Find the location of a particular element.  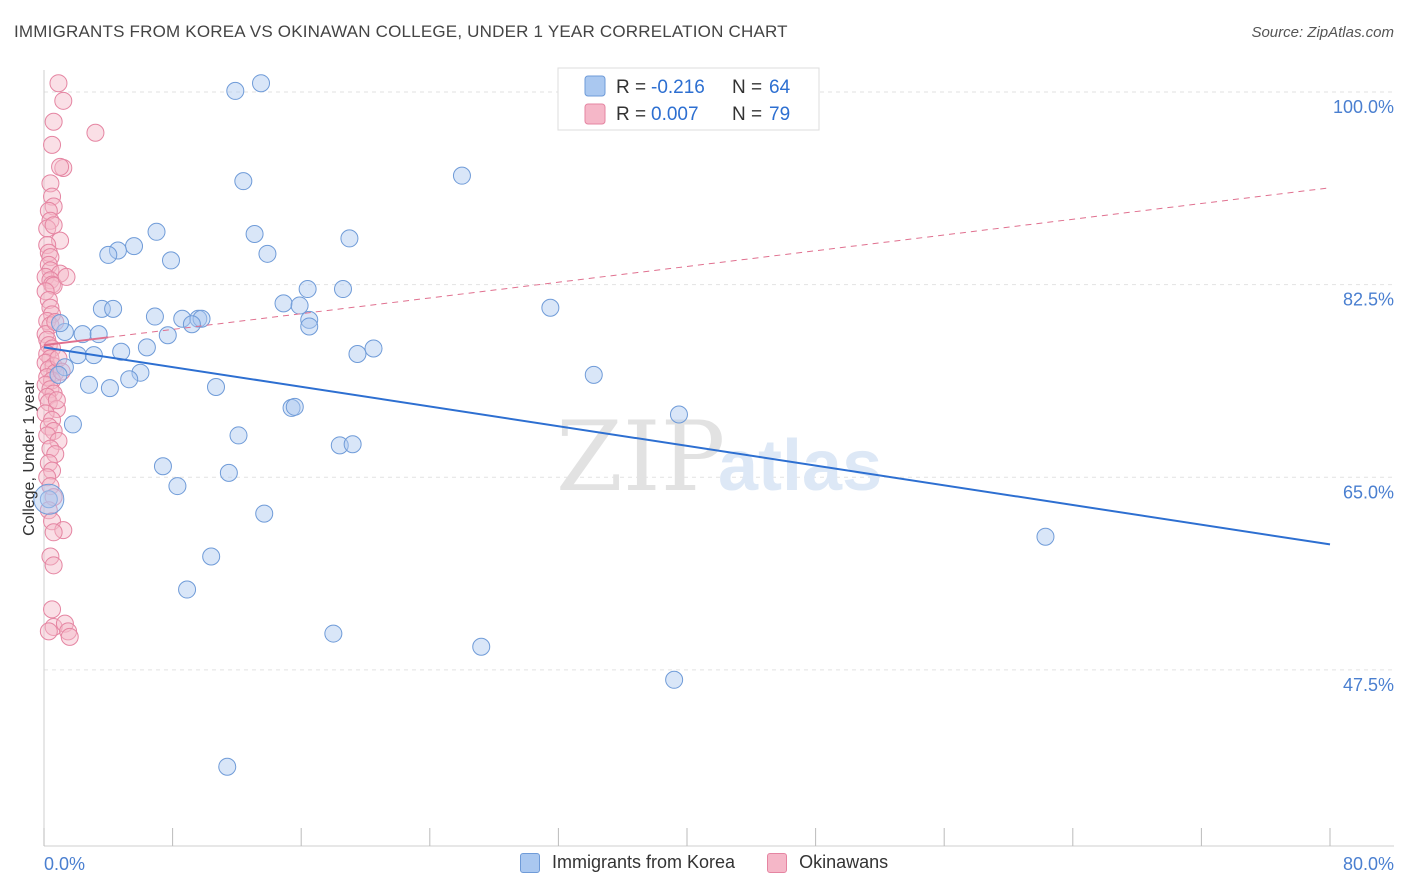

bottom-legend-label-okinawa: Okinawans is located at coordinates (844, 862).